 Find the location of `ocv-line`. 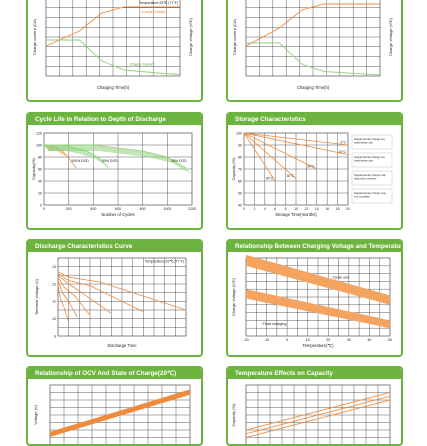

ocv-line is located at coordinates (120, 413).